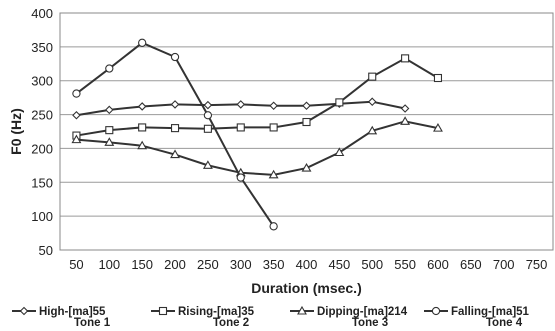  What do you see at coordinates (274, 264) in the screenshot?
I see `x-tick-label: 350` at bounding box center [274, 264].